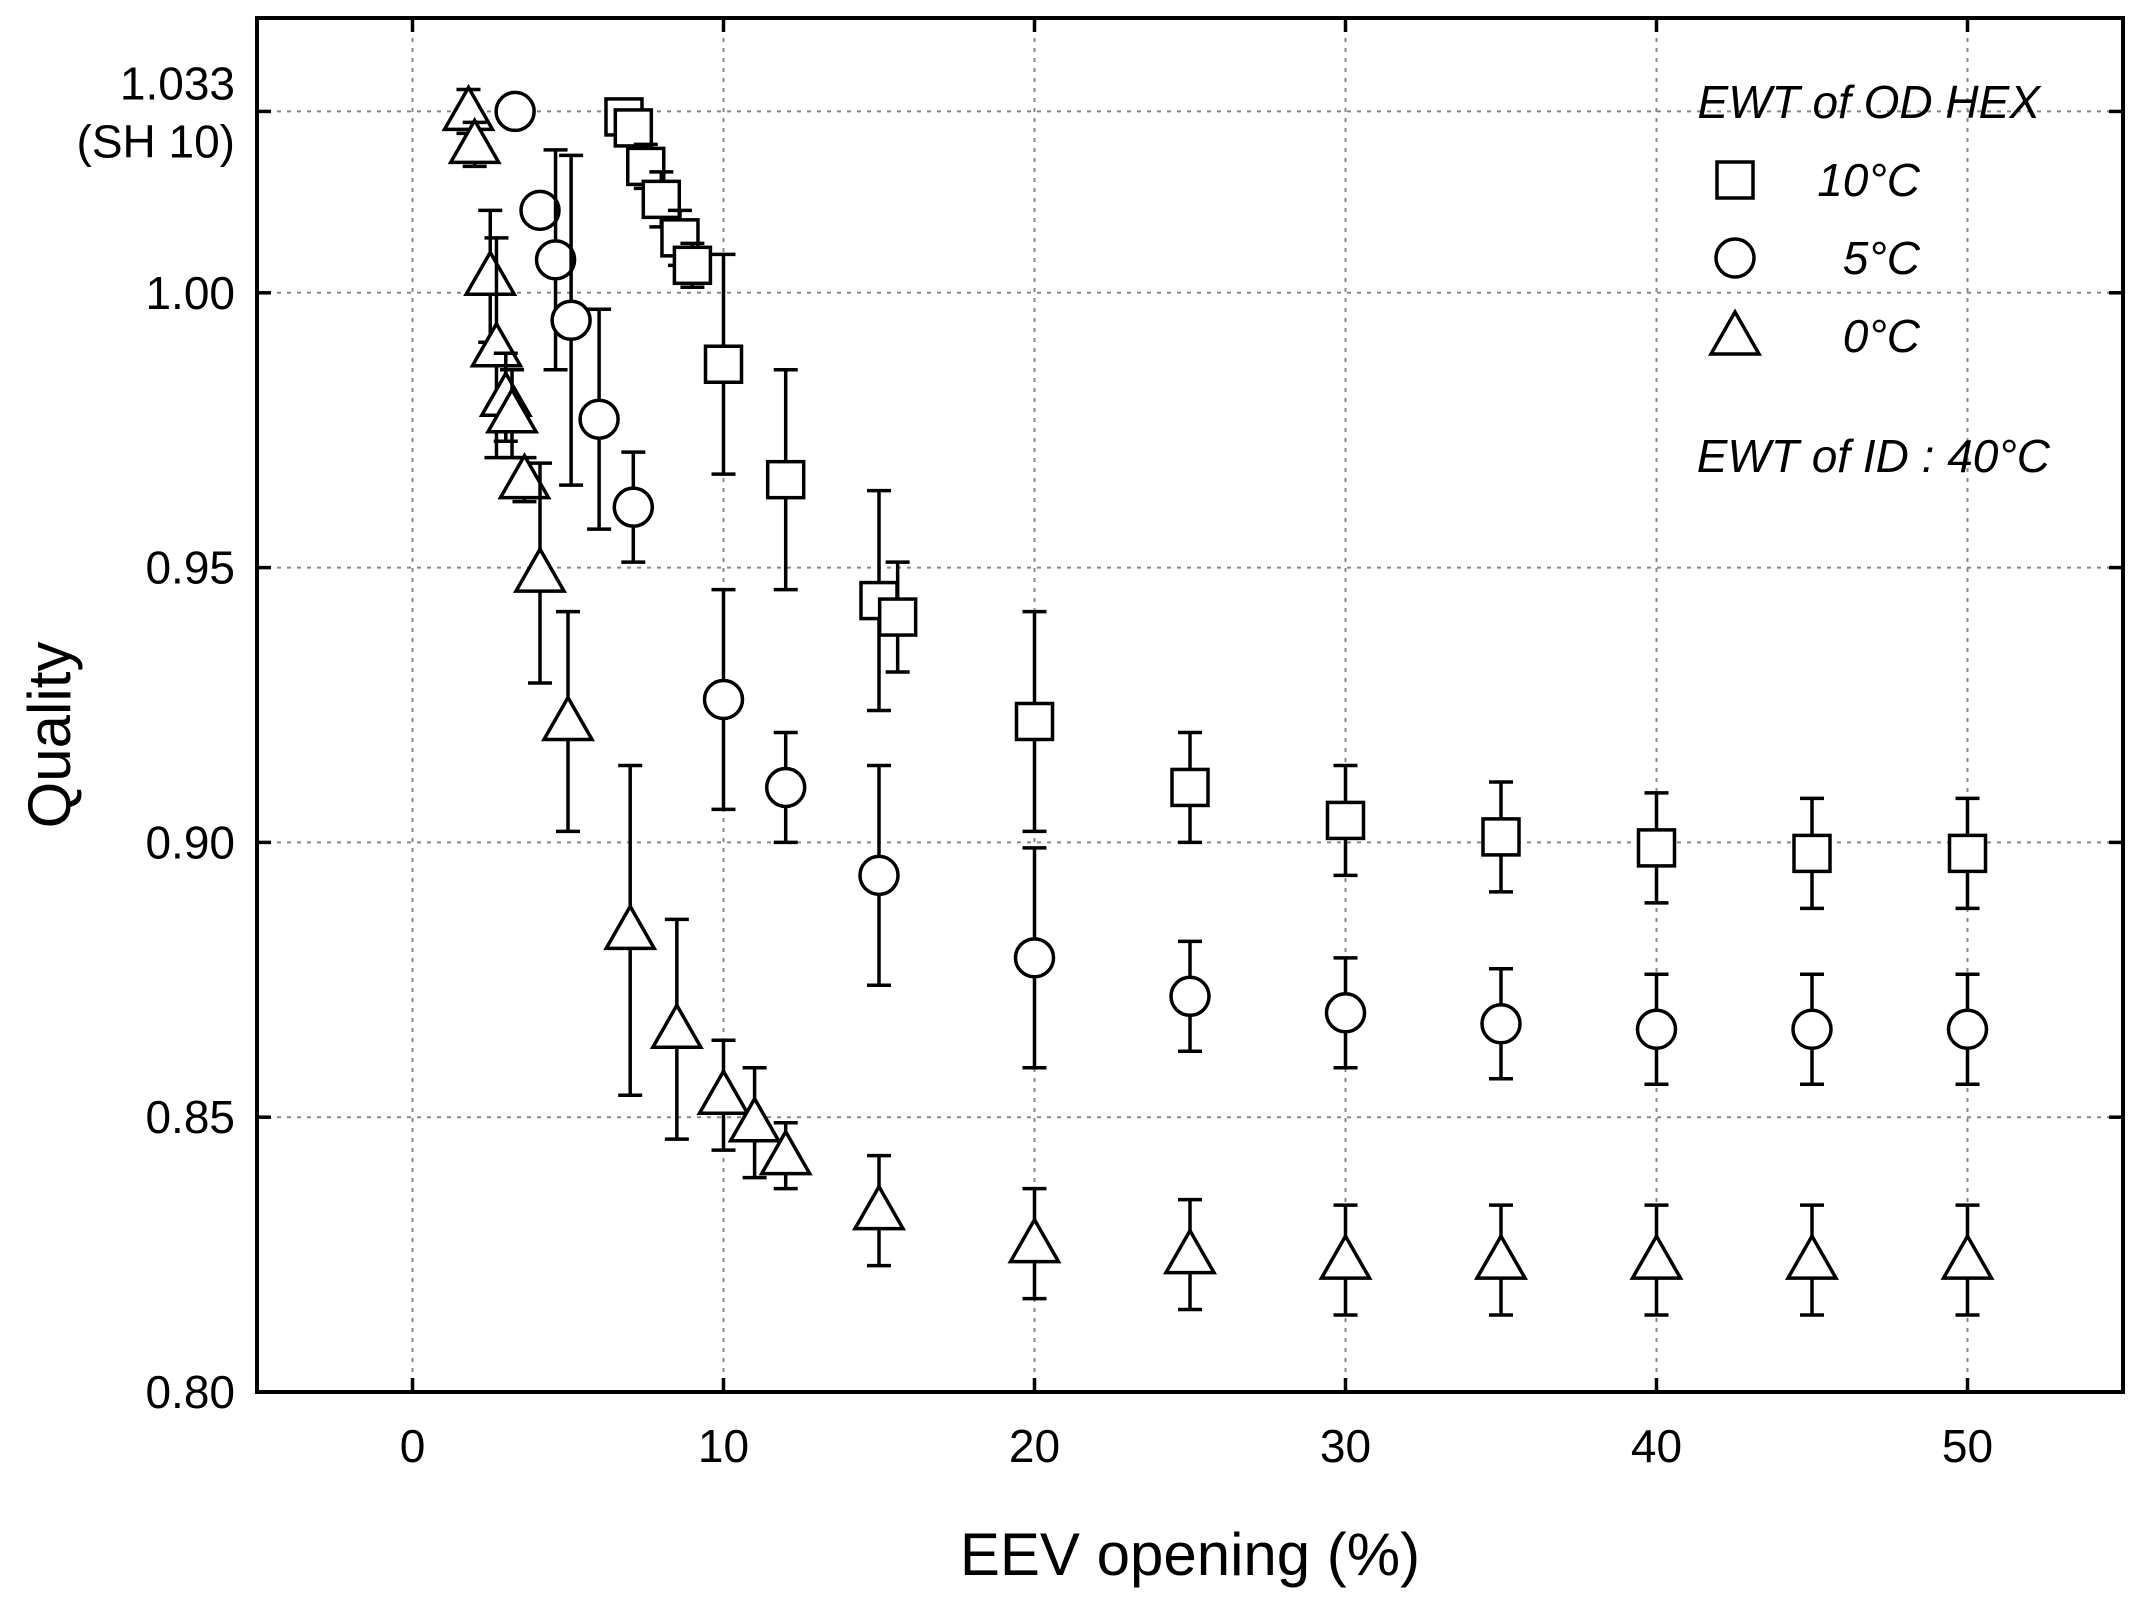 This screenshot has height=1604, width=2137. I want to click on x-tick-label: 40, so click(1656, 1446).